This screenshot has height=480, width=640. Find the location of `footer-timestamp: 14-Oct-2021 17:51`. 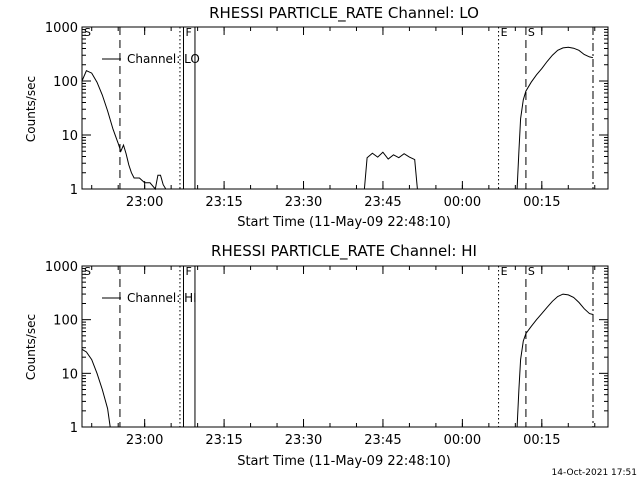

footer-timestamp: 14-Oct-2021 17:51 is located at coordinates (594, 473).